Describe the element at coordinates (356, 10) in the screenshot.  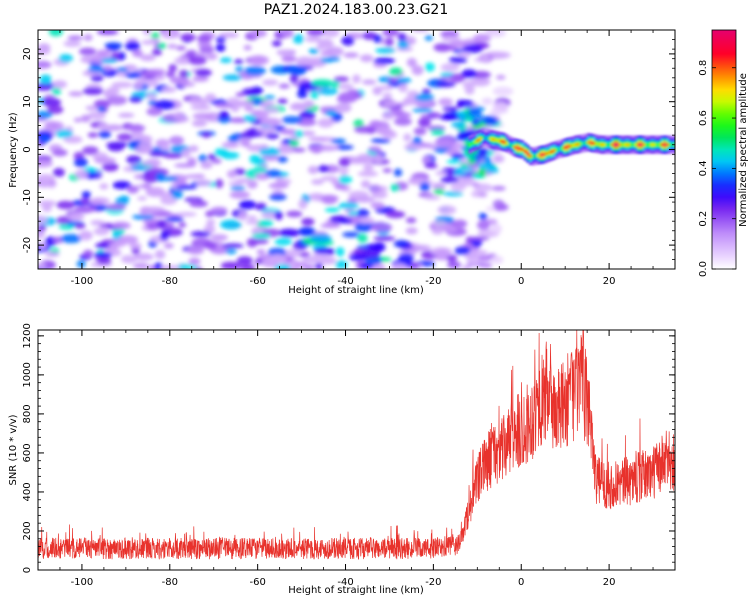
I see `chart-title: PAZ1.2024.183.00.23.G21` at that location.